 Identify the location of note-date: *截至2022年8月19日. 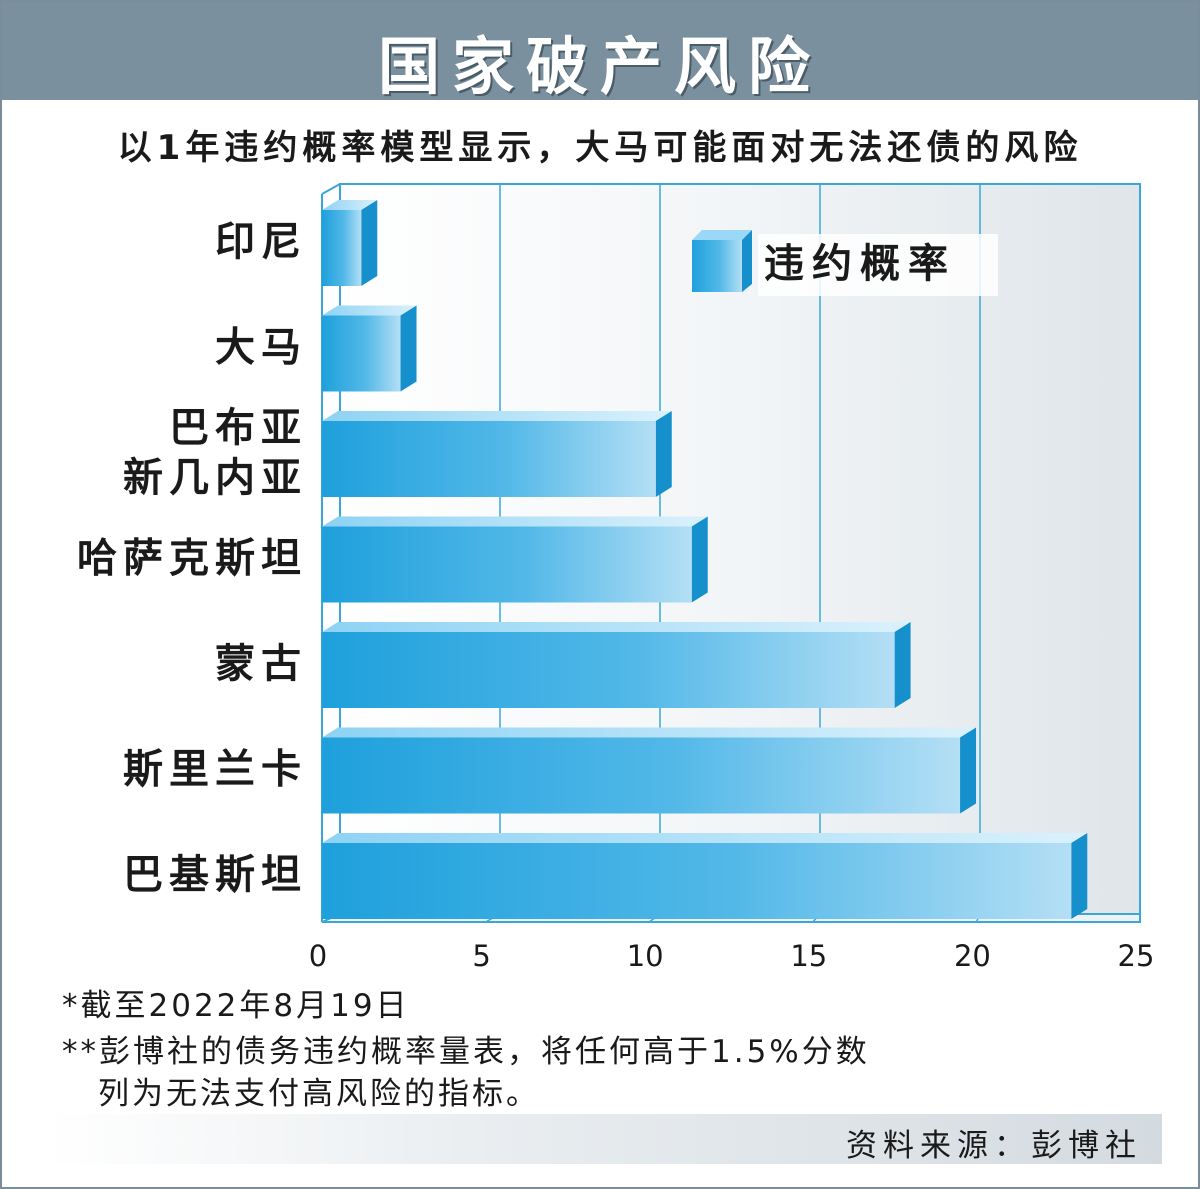
(236, 1006).